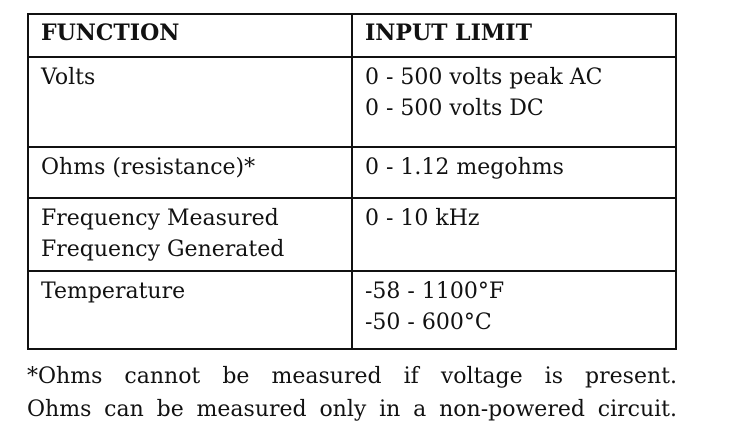 Image resolution: width=752 pixels, height=444 pixels. I want to click on table-cell: -58 - 1100°F -50 - 600°C, so click(514, 310).